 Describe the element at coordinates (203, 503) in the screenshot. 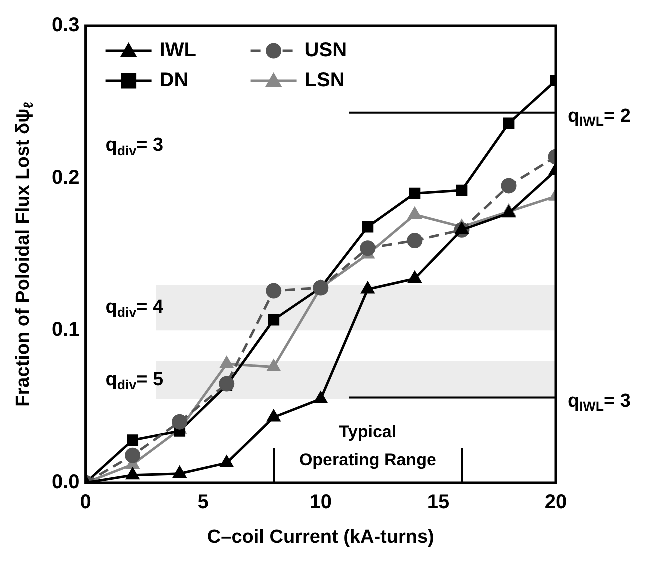

I see `x-tick-label: 5` at that location.